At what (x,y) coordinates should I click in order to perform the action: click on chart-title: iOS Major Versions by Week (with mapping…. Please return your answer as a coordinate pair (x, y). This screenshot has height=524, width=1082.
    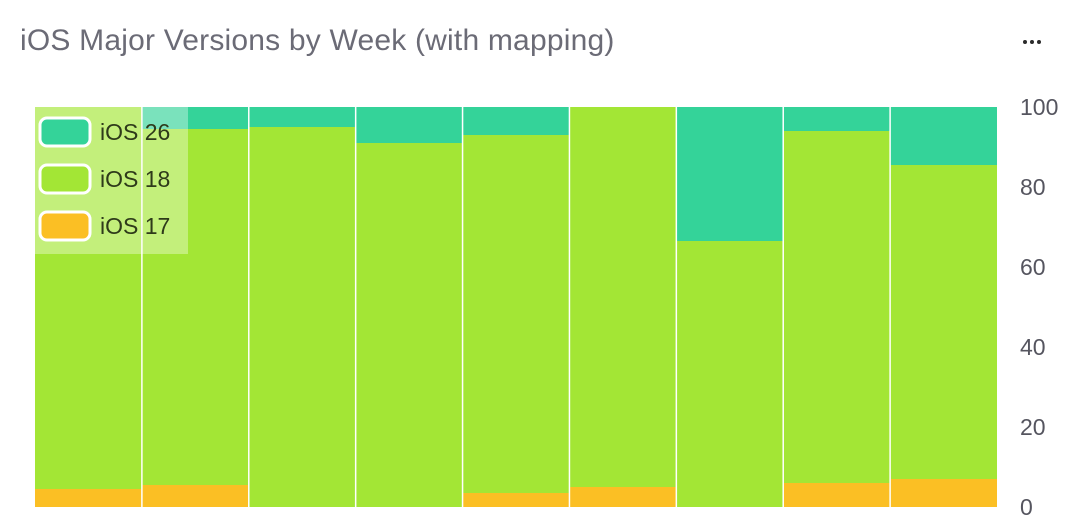
    Looking at the image, I should click on (317, 40).